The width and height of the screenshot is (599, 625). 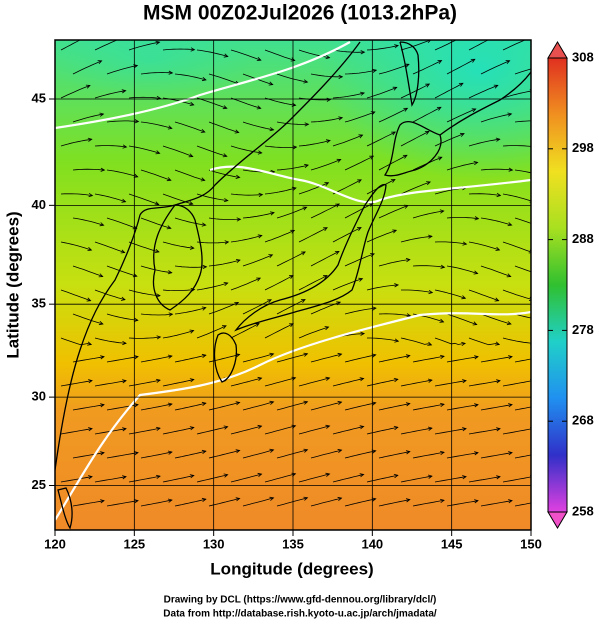 I want to click on colorbar, so click(x=557, y=285).